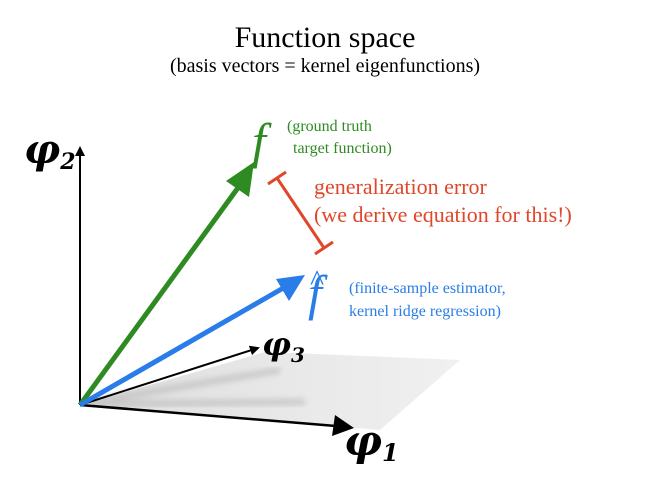 The width and height of the screenshot is (656, 479). What do you see at coordinates (427, 288) in the screenshot?
I see `fhat-note-line1: (finite-sample estimator,` at bounding box center [427, 288].